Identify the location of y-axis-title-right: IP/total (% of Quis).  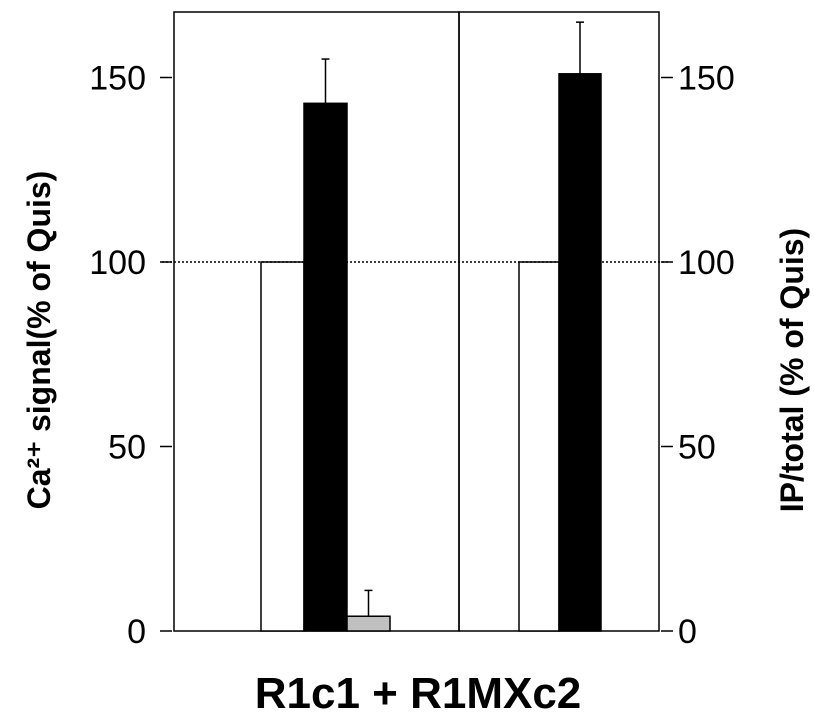
(792, 370).